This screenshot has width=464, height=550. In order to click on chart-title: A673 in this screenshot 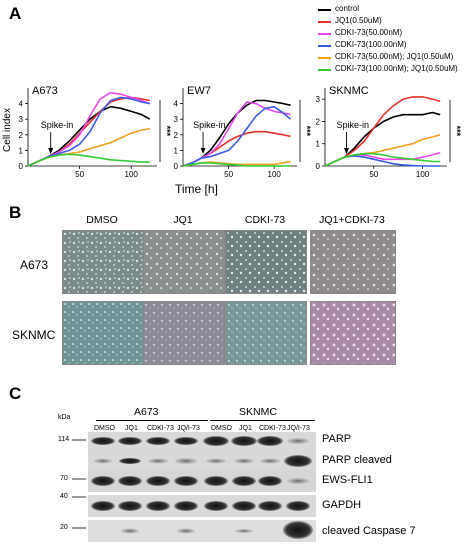, I will do `click(45, 91)`.